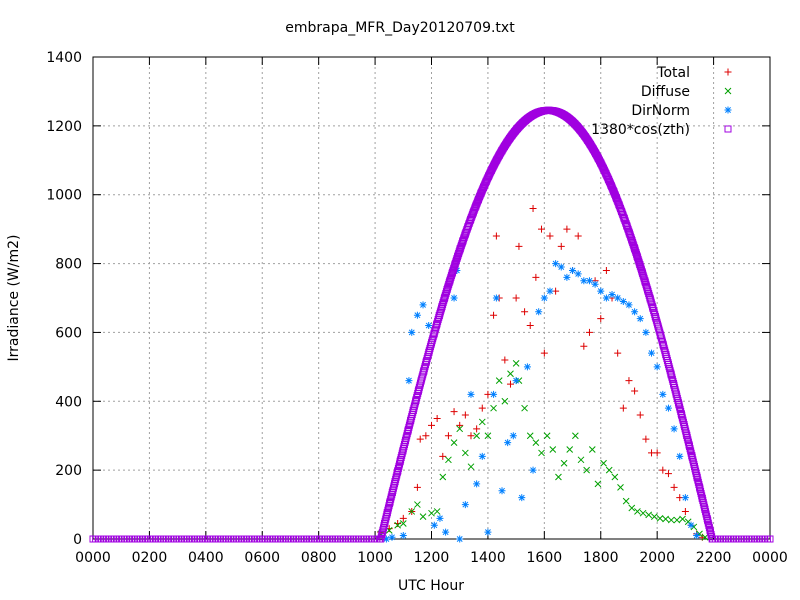 The height and width of the screenshot is (600, 800). What do you see at coordinates (150, 558) in the screenshot?
I see `x-tick-label: 0200` at bounding box center [150, 558].